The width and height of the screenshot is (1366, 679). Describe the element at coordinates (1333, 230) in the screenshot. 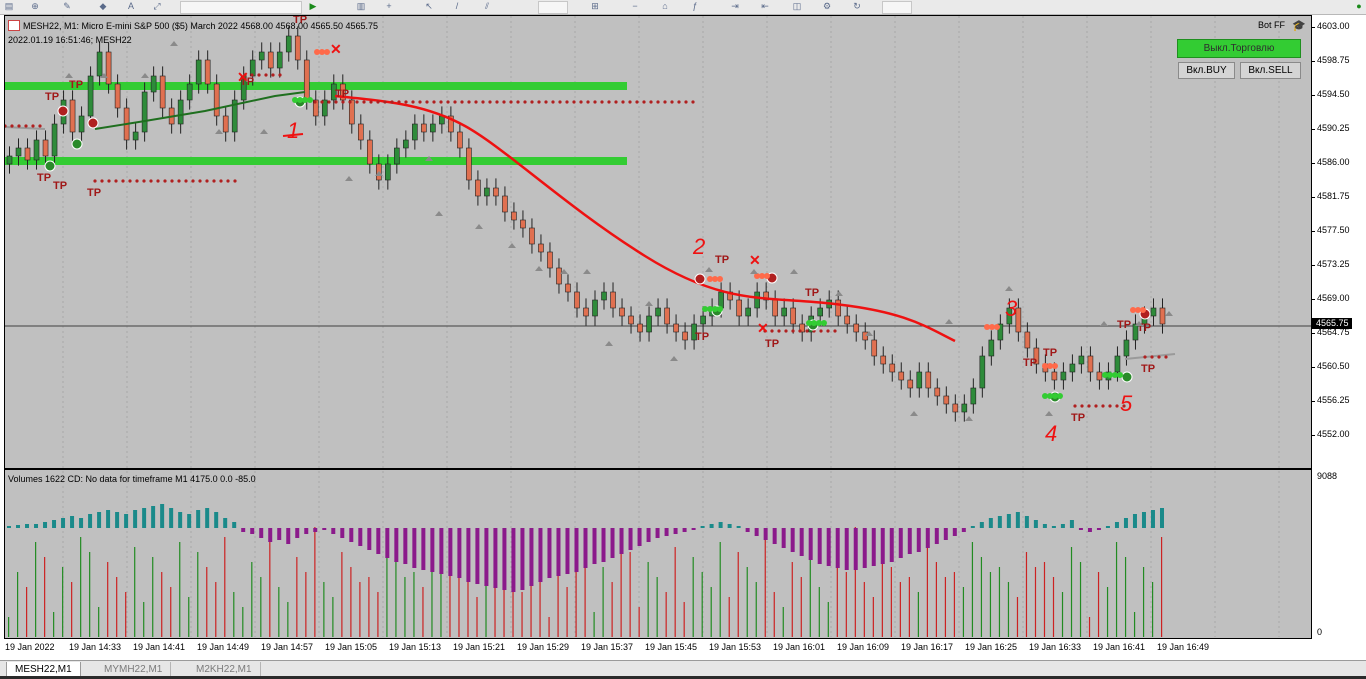

I see `price-tick-label: 4577.50` at that location.